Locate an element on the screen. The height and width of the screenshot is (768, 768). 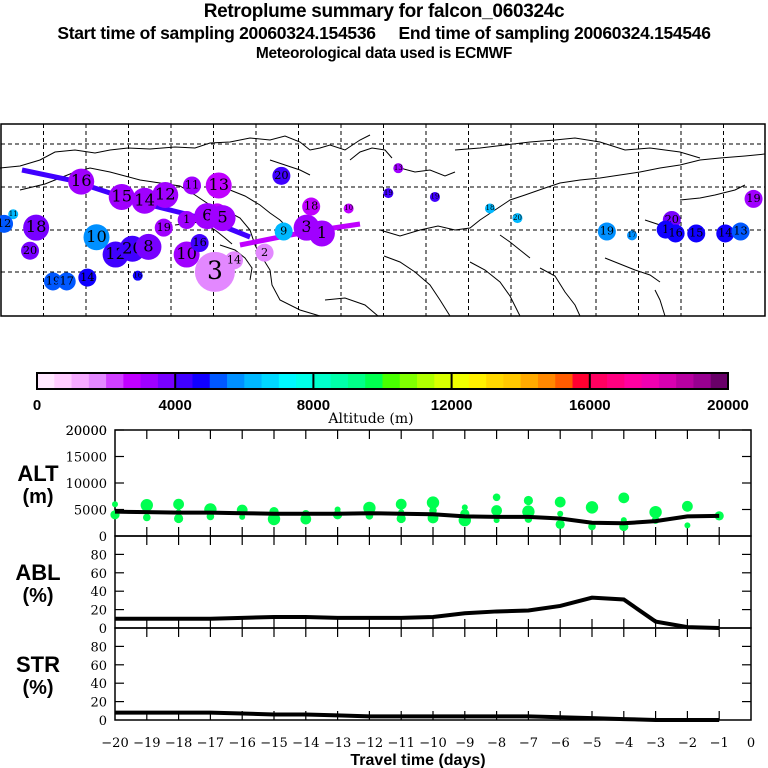
panel-ylabel: ABL is located at coordinates (37, 572).